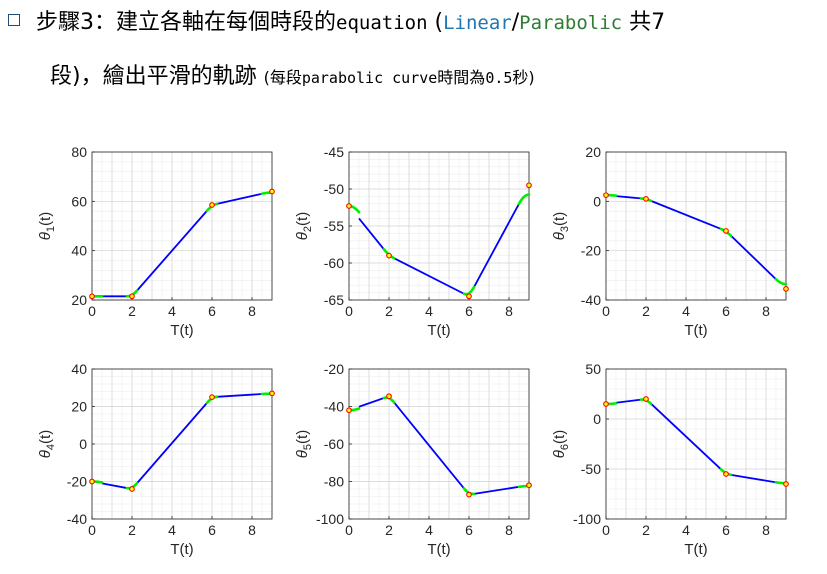  I want to click on y-tick-label: -55, so click(334, 226).